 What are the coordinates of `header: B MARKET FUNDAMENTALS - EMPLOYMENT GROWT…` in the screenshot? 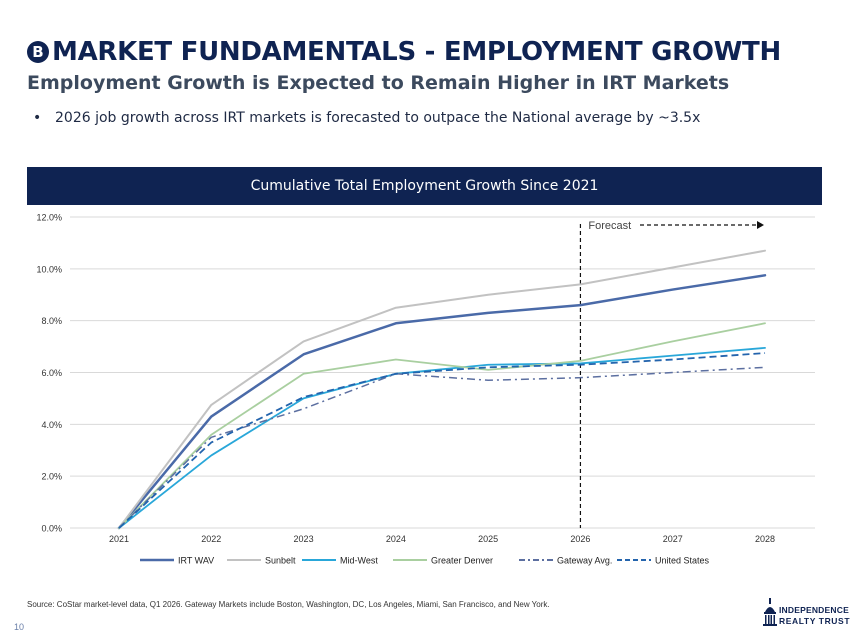 It's located at (404, 52).